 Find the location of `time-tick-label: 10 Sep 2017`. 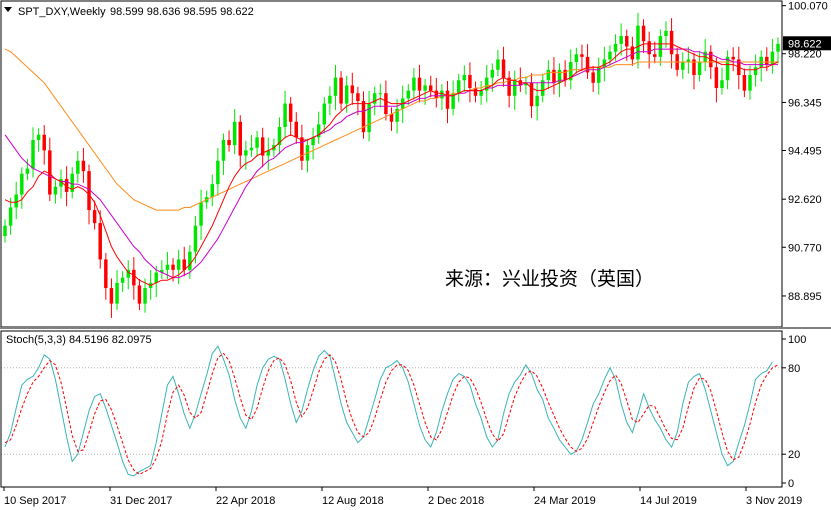

time-tick-label: 10 Sep 2017 is located at coordinates (35, 501).